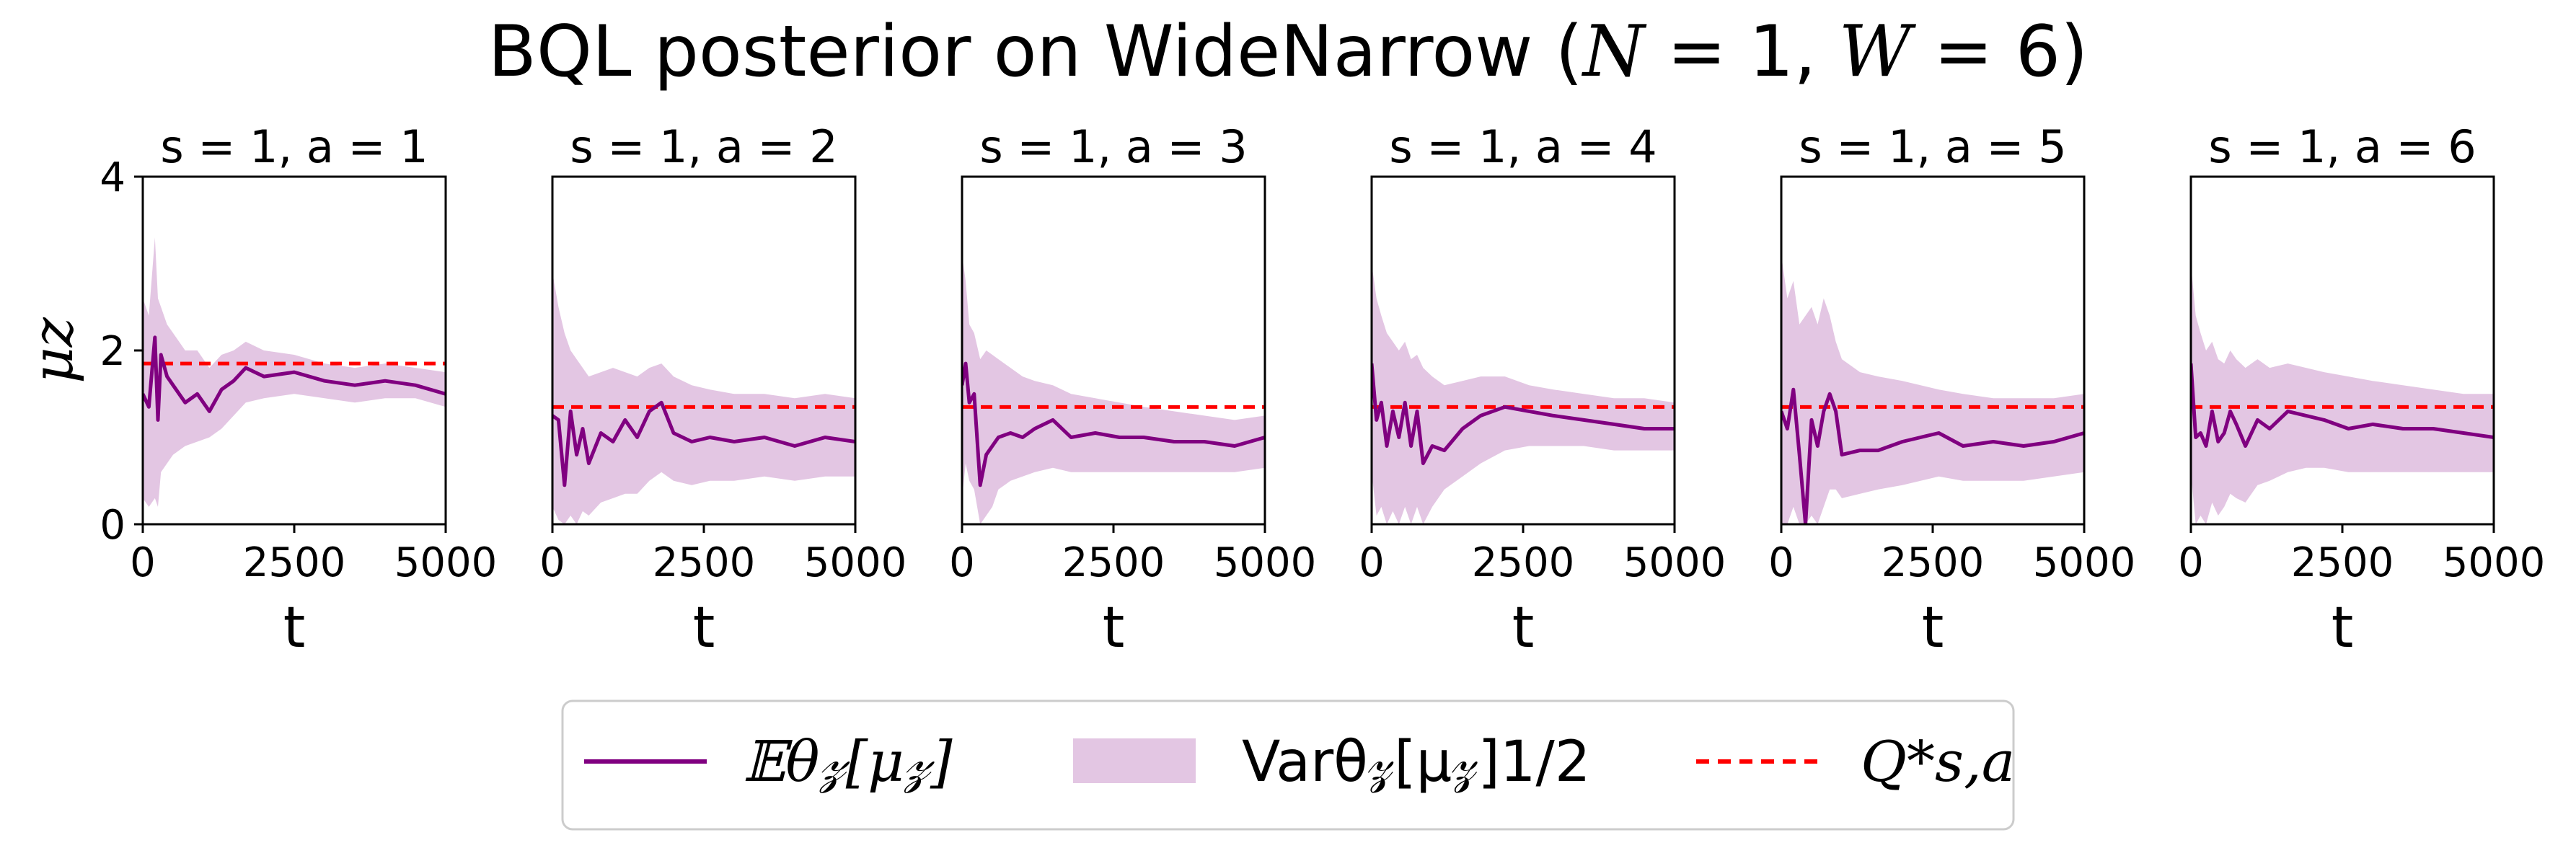 This screenshot has width=2576, height=861. What do you see at coordinates (1134, 760) in the screenshot?
I see `legend-band-swatch` at bounding box center [1134, 760].